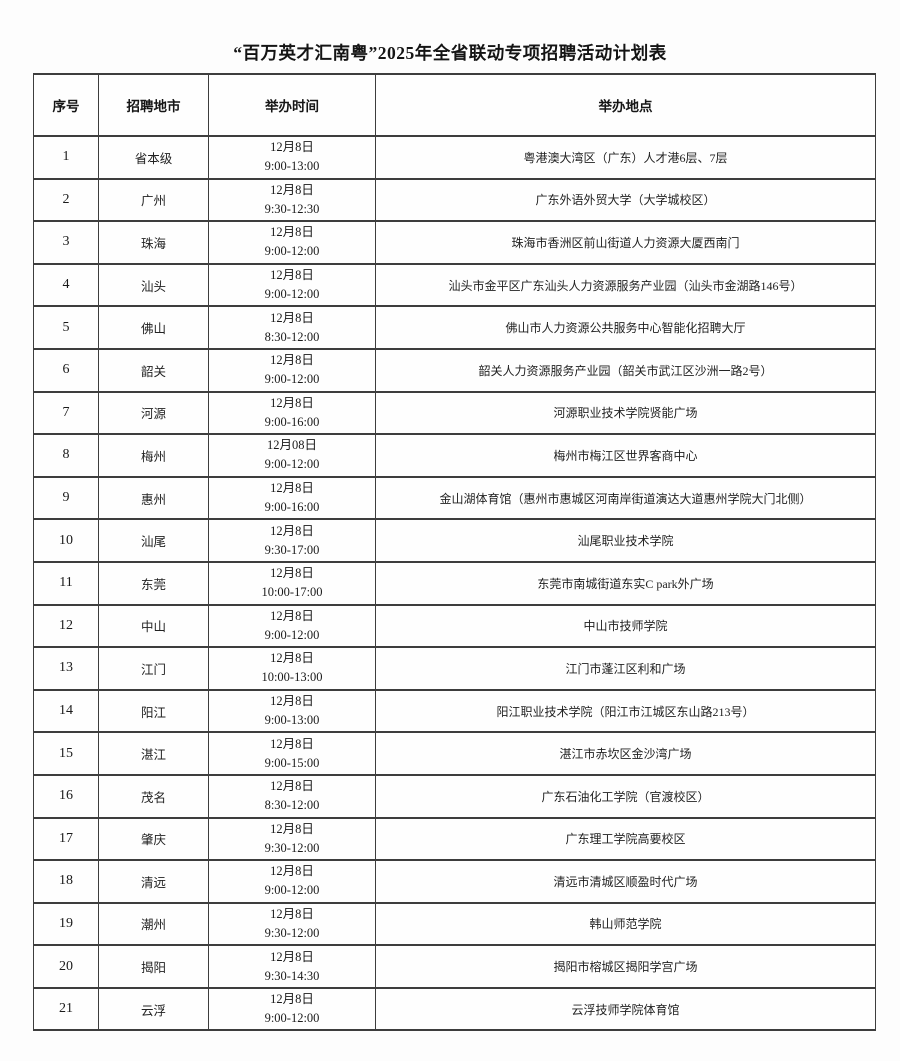  Describe the element at coordinates (625, 839) in the screenshot. I see `cell-location: 广东理工学院高要校区` at that location.